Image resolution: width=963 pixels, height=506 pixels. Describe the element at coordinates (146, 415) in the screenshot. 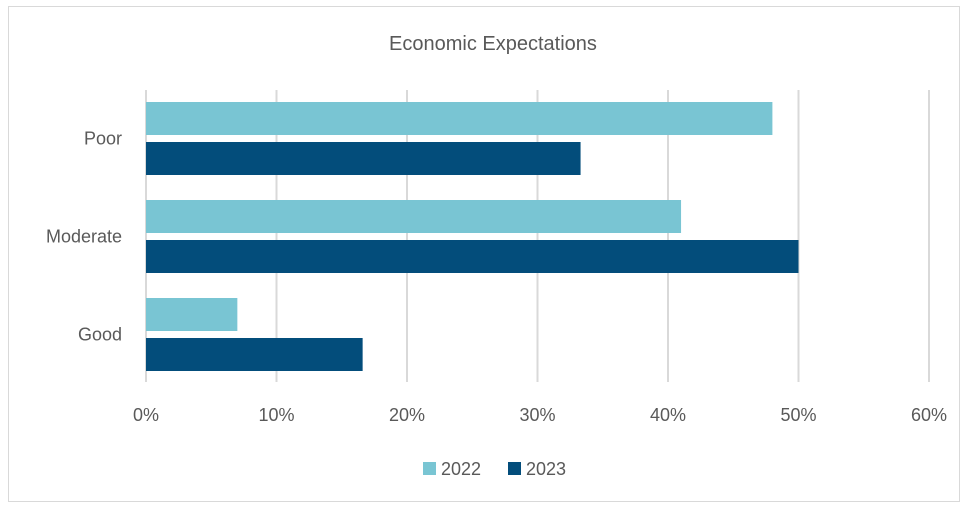

I see `x-tick-label: 0%` at that location.